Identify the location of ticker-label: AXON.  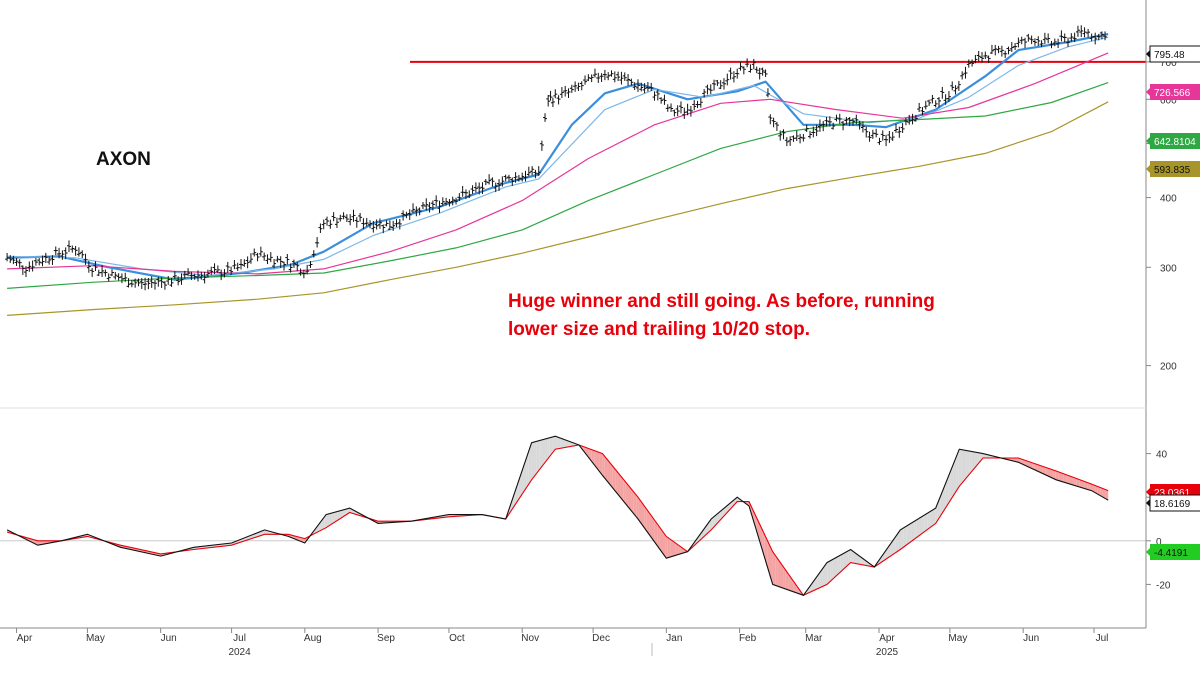
(123, 159).